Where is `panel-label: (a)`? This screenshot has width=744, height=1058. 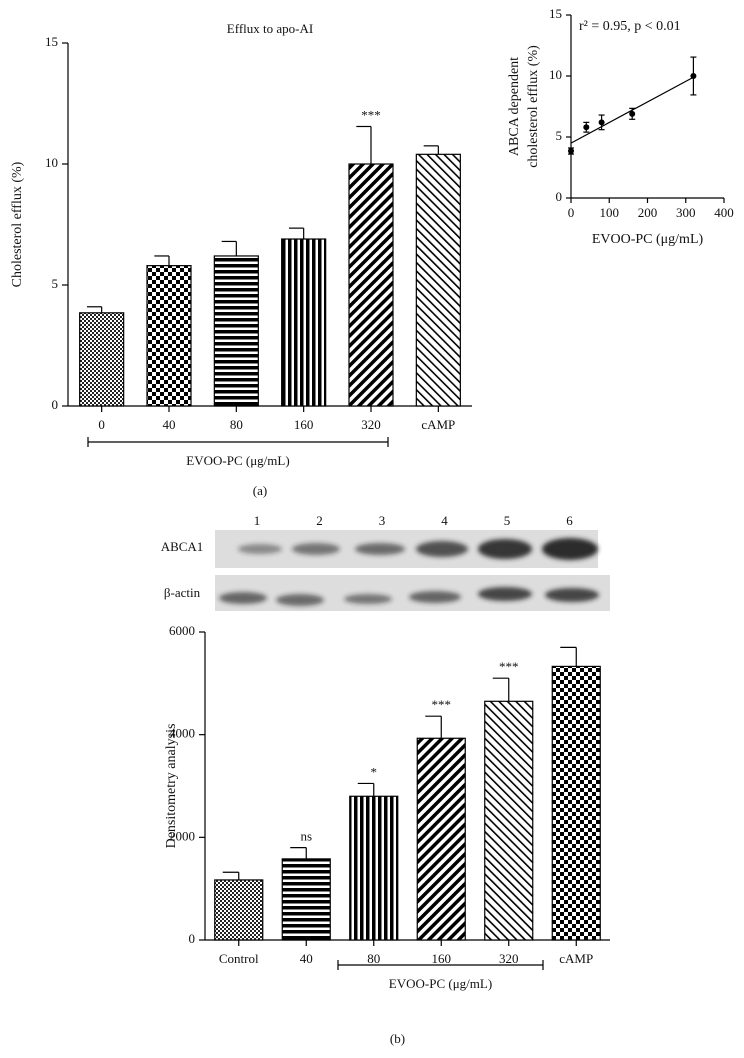 panel-label: (a) is located at coordinates (260, 490).